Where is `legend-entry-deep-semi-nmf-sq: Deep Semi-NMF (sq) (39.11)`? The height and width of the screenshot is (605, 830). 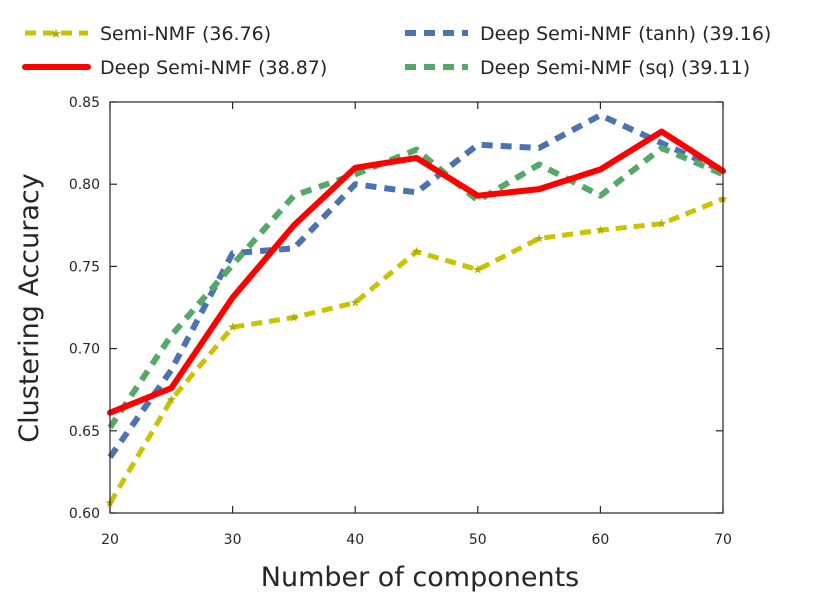
legend-entry-deep-semi-nmf-sq: Deep Semi-NMF (sq) (39.11) is located at coordinates (577, 68).